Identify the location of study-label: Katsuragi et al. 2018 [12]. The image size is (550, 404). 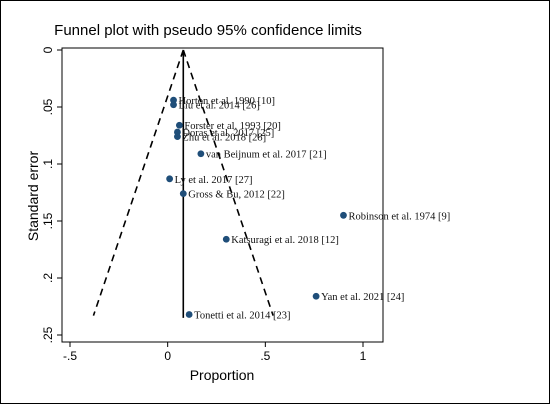
(285, 240).